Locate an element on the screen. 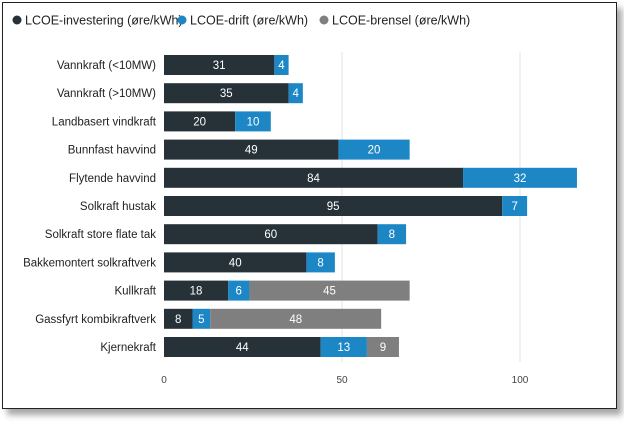  category-label: Bakkemontert solkraftverk is located at coordinates (89, 263).